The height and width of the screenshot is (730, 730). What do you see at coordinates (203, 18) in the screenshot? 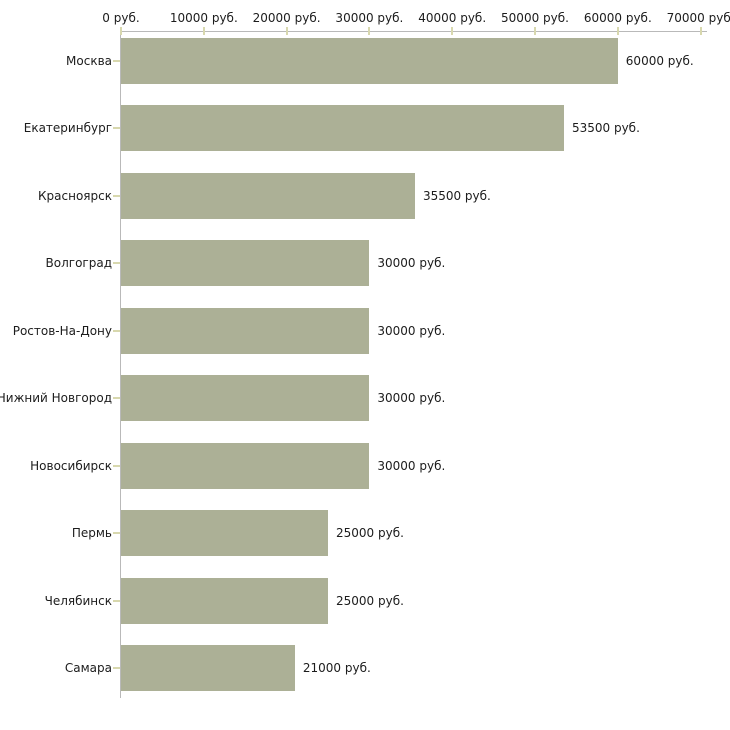
I see `x-tick-label: 10000 руб.` at bounding box center [203, 18].